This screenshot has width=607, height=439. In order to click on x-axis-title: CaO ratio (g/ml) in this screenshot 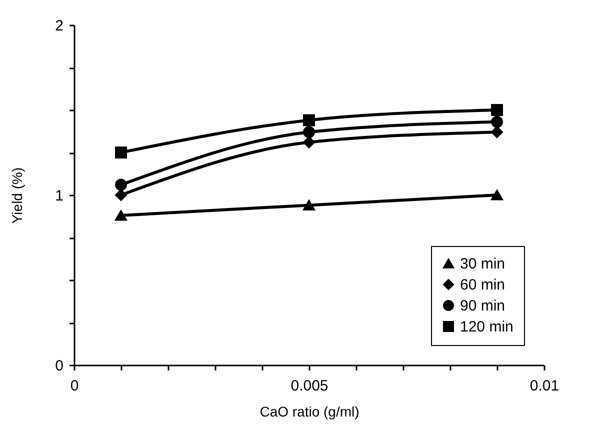, I will do `click(310, 412)`.